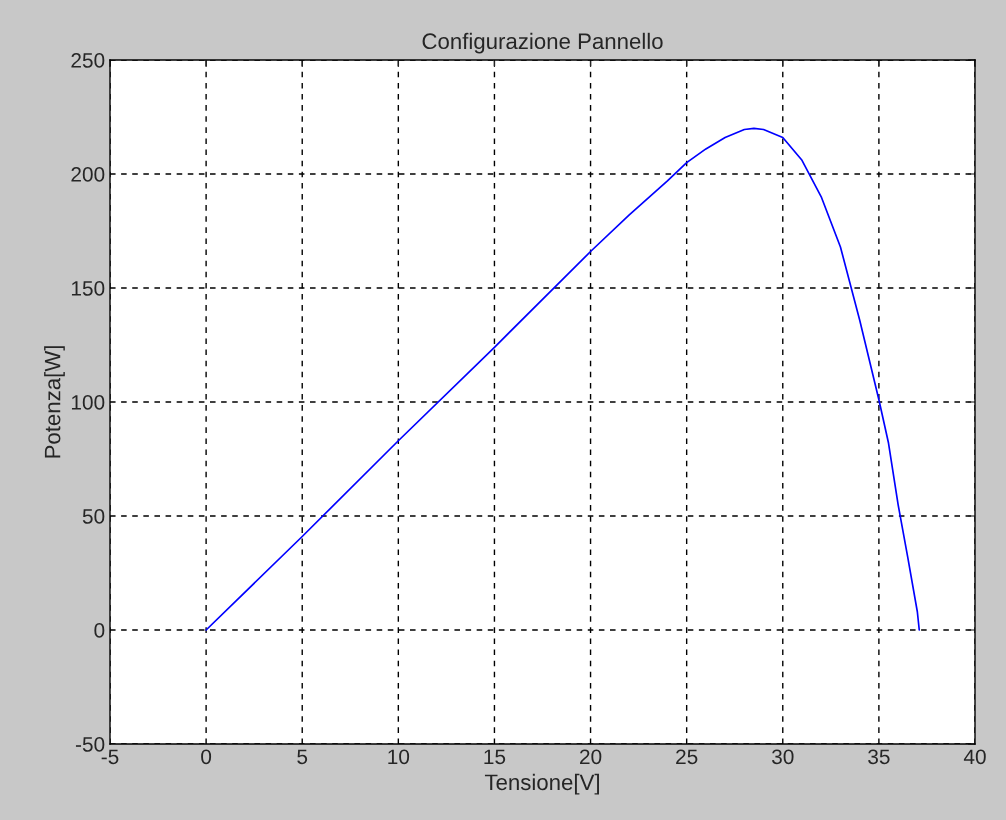 This screenshot has height=820, width=1006. I want to click on y-axis-title: Potenza[W], so click(54, 402).